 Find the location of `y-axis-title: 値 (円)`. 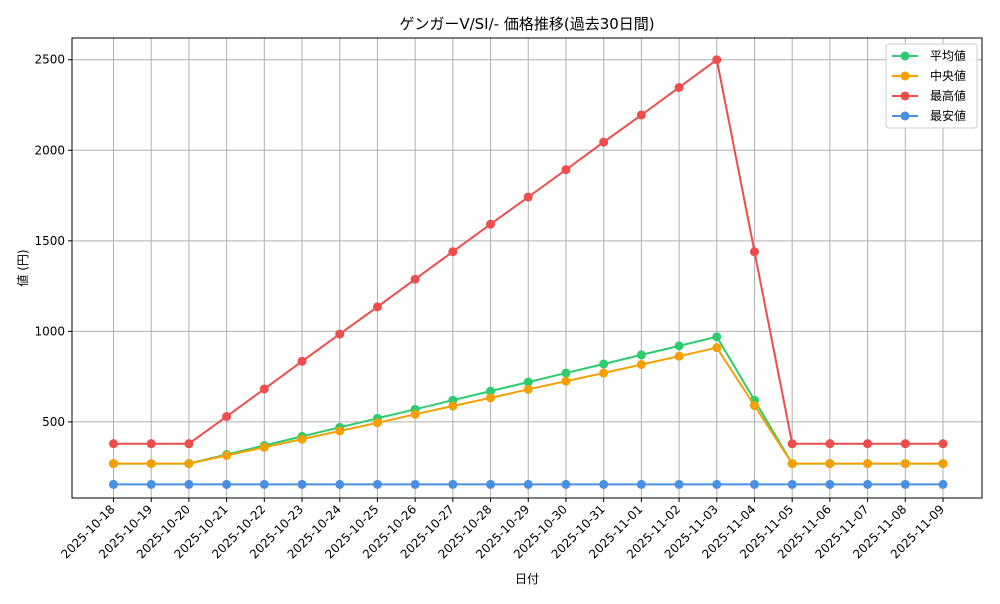

y-axis-title: 値 (円) is located at coordinates (22, 267).